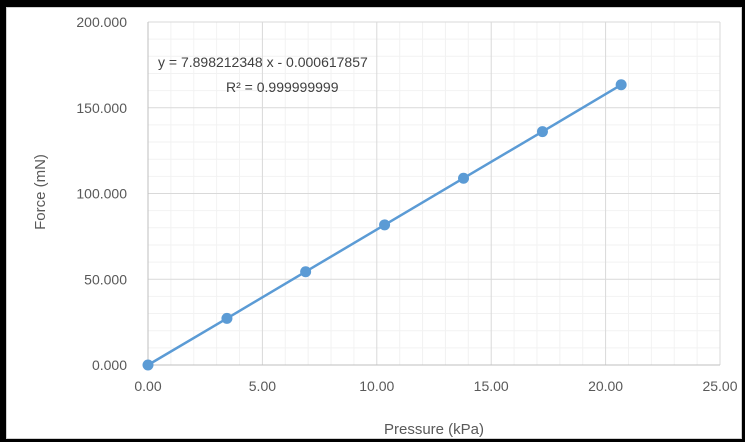 This screenshot has width=745, height=442. What do you see at coordinates (40, 192) in the screenshot?
I see `y-axis-title: Force (mN)` at bounding box center [40, 192].